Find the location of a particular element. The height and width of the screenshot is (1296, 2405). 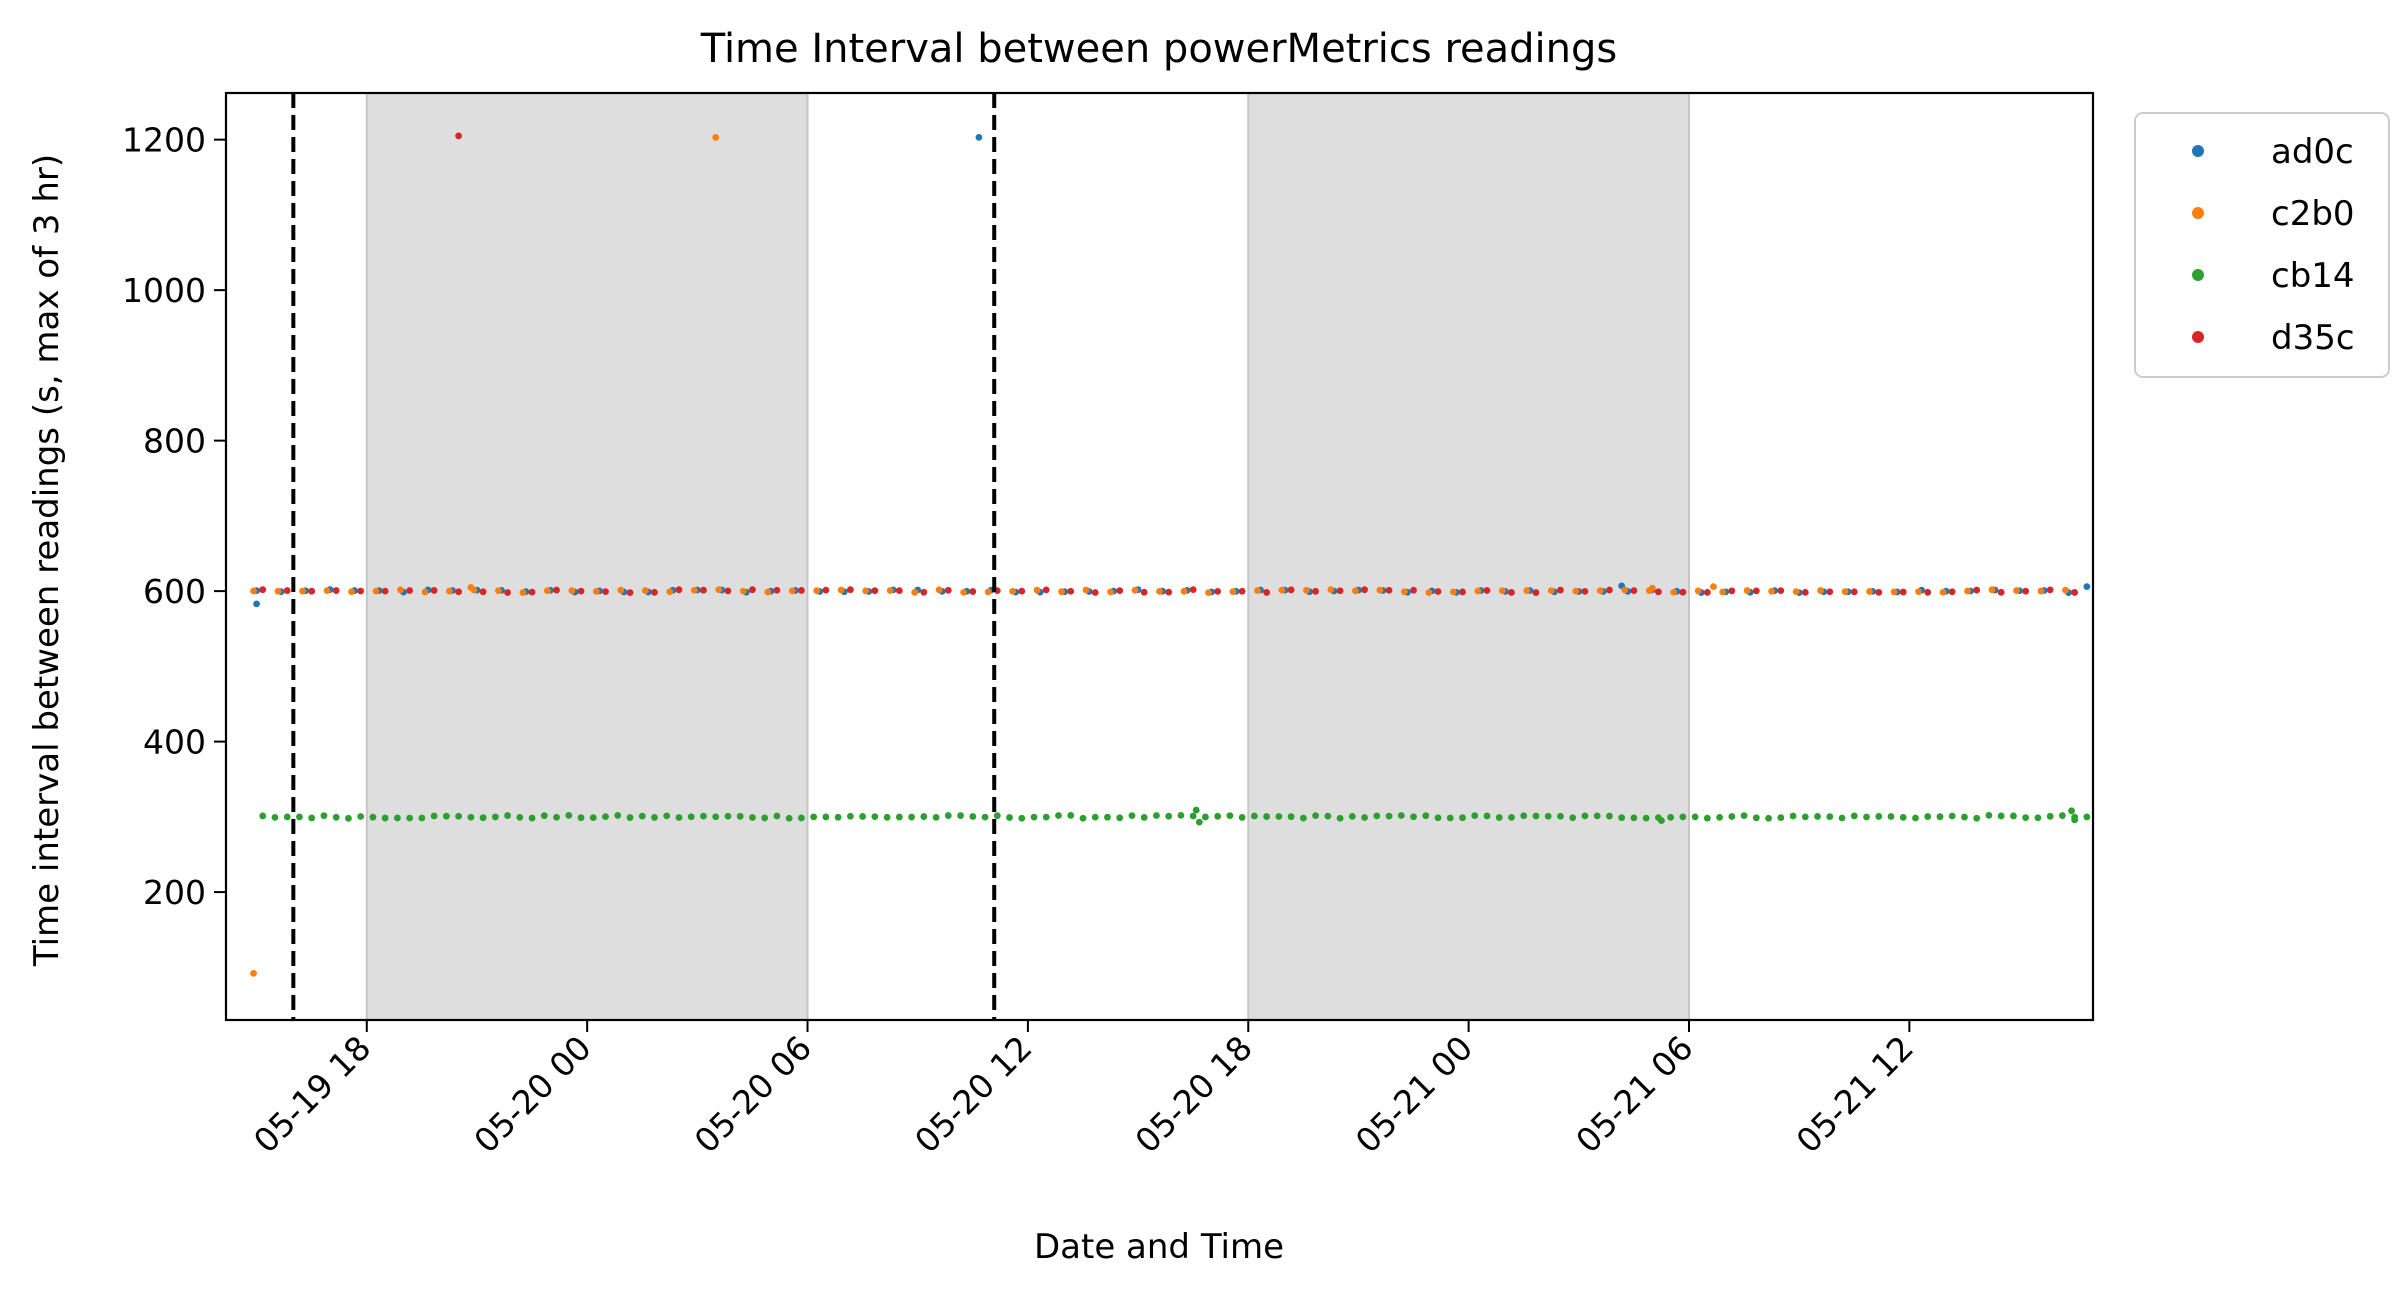

y-tick-label: 1000 is located at coordinates (164, 290).